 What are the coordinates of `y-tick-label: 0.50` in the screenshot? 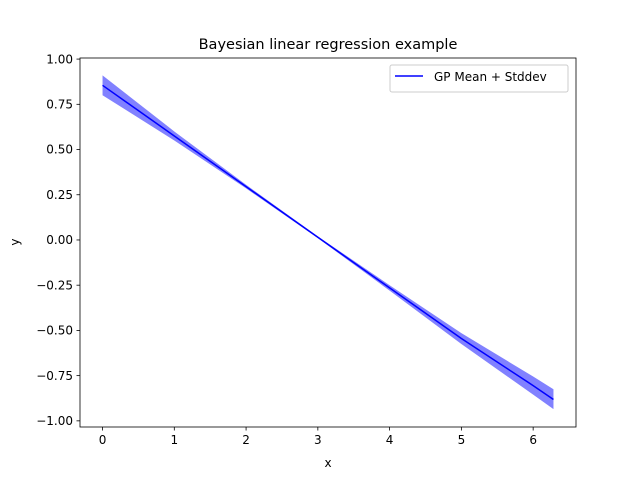 It's located at (59, 150).